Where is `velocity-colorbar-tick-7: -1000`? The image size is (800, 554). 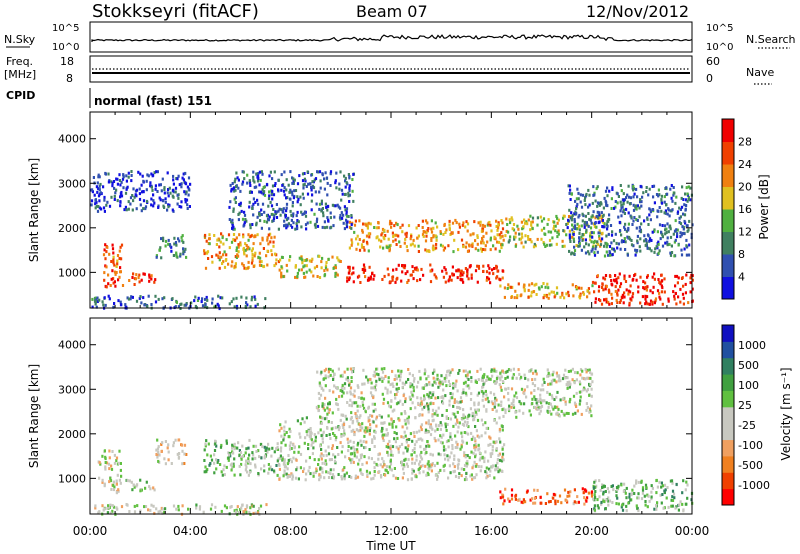
velocity-colorbar-tick-7: -1000 is located at coordinates (754, 485).